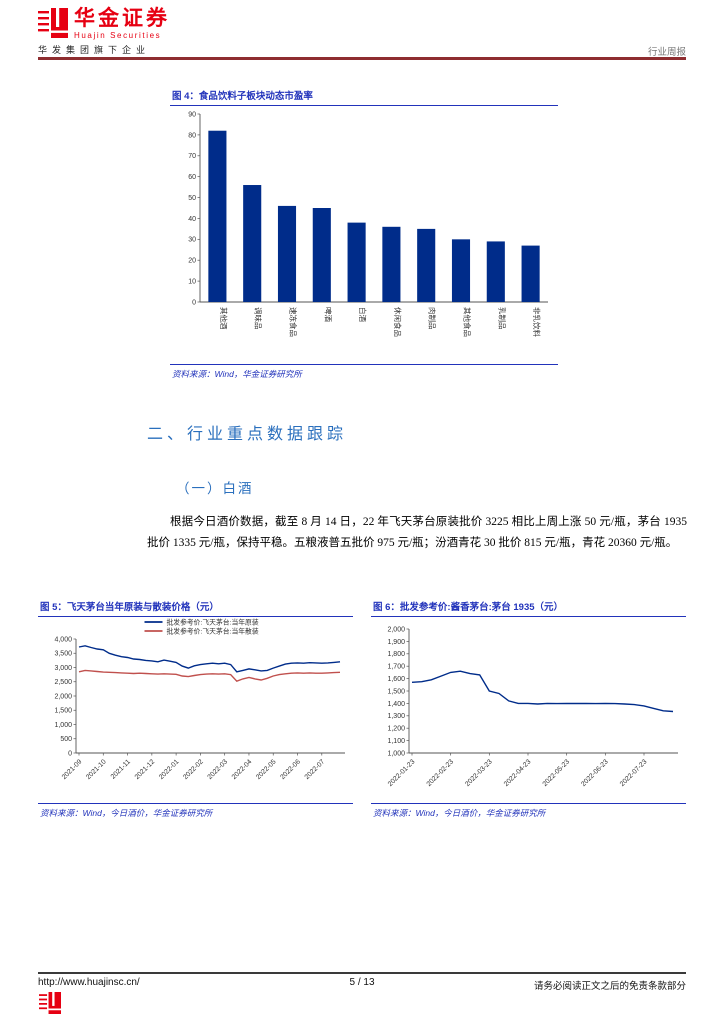  What do you see at coordinates (537, 322) in the screenshot?
I see `svg-text: 非乳饮料` at bounding box center [537, 322].